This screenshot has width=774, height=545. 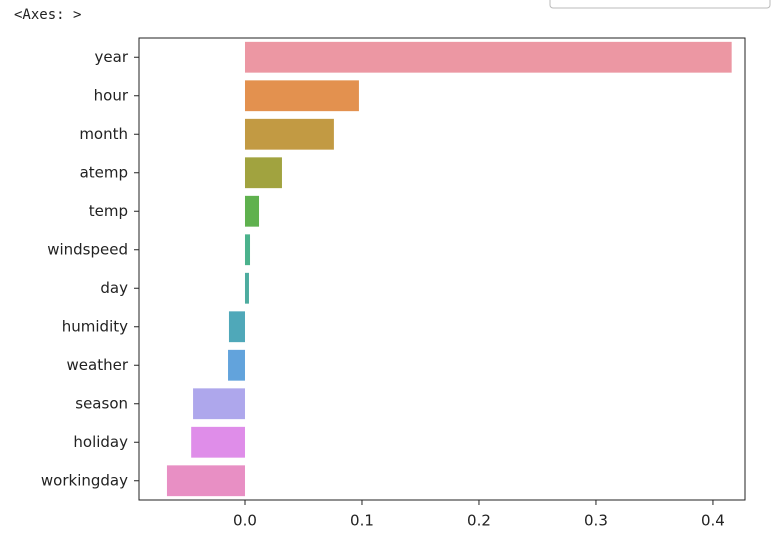 What do you see at coordinates (112, 57) in the screenshot?
I see `y-tick-label: year` at bounding box center [112, 57].